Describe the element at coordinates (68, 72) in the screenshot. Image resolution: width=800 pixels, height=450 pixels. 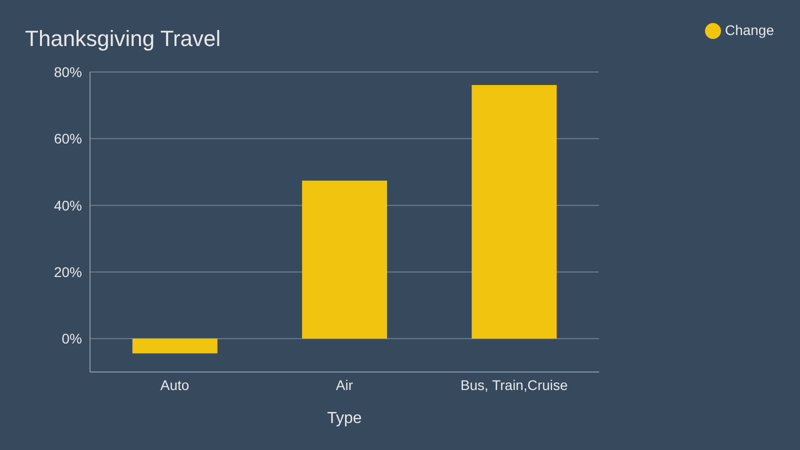
I see `y-tick-label: 80%` at that location.